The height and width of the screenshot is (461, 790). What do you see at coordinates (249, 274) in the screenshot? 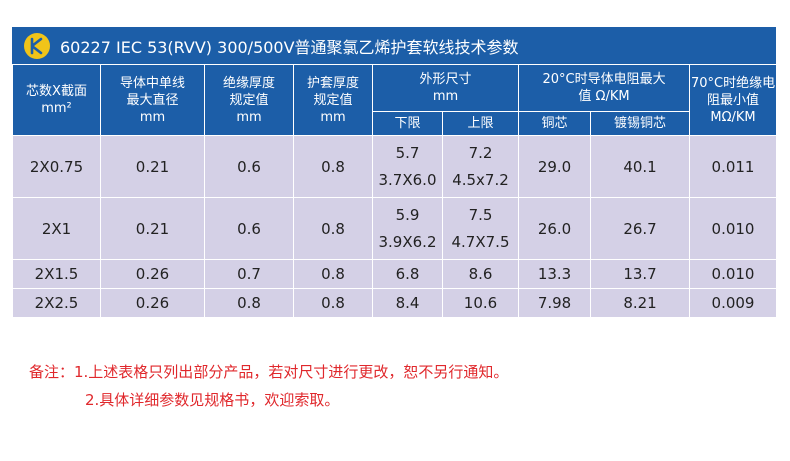
I see `cell-insulation: 0.7` at bounding box center [249, 274].